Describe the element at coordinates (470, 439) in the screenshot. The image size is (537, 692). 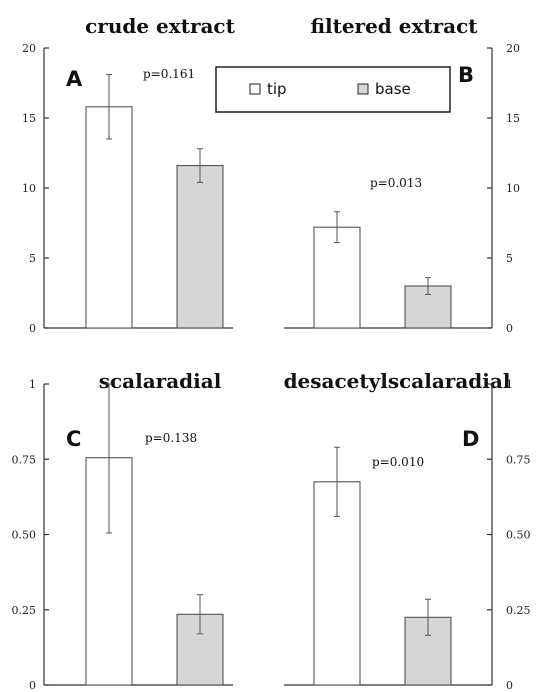
I see `panel-letter-d: D` at that location.